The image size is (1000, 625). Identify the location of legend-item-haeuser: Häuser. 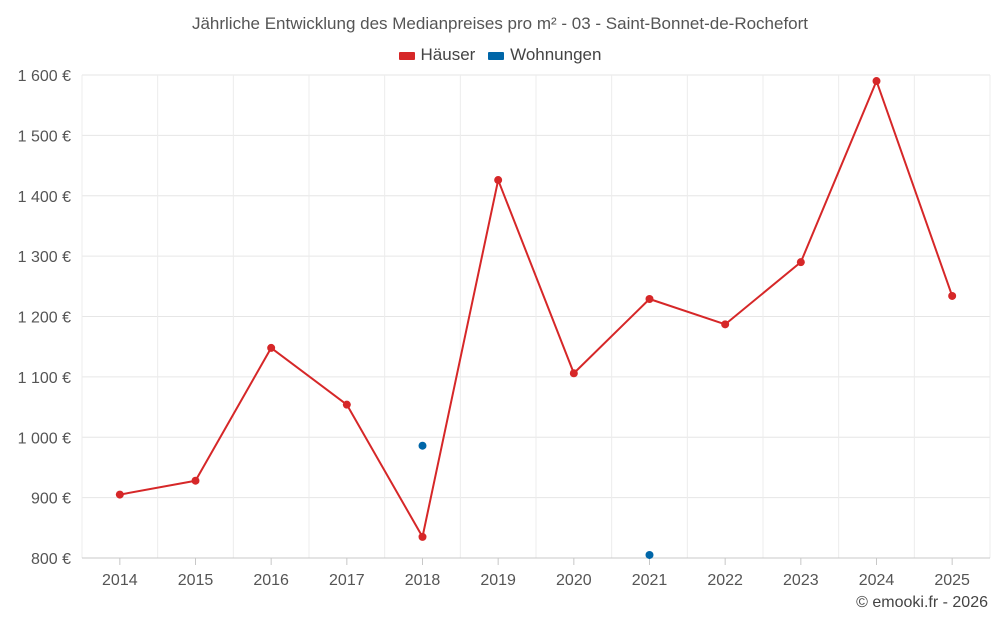
(437, 55).